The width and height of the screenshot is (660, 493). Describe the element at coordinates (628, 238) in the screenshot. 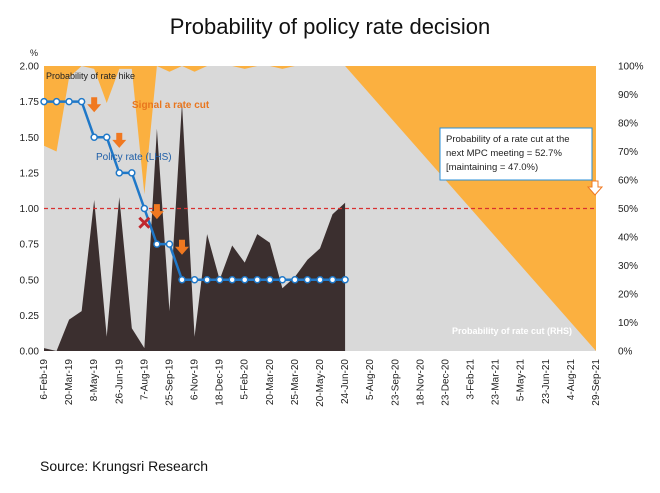

I see `right-tick-label: 40%` at that location.